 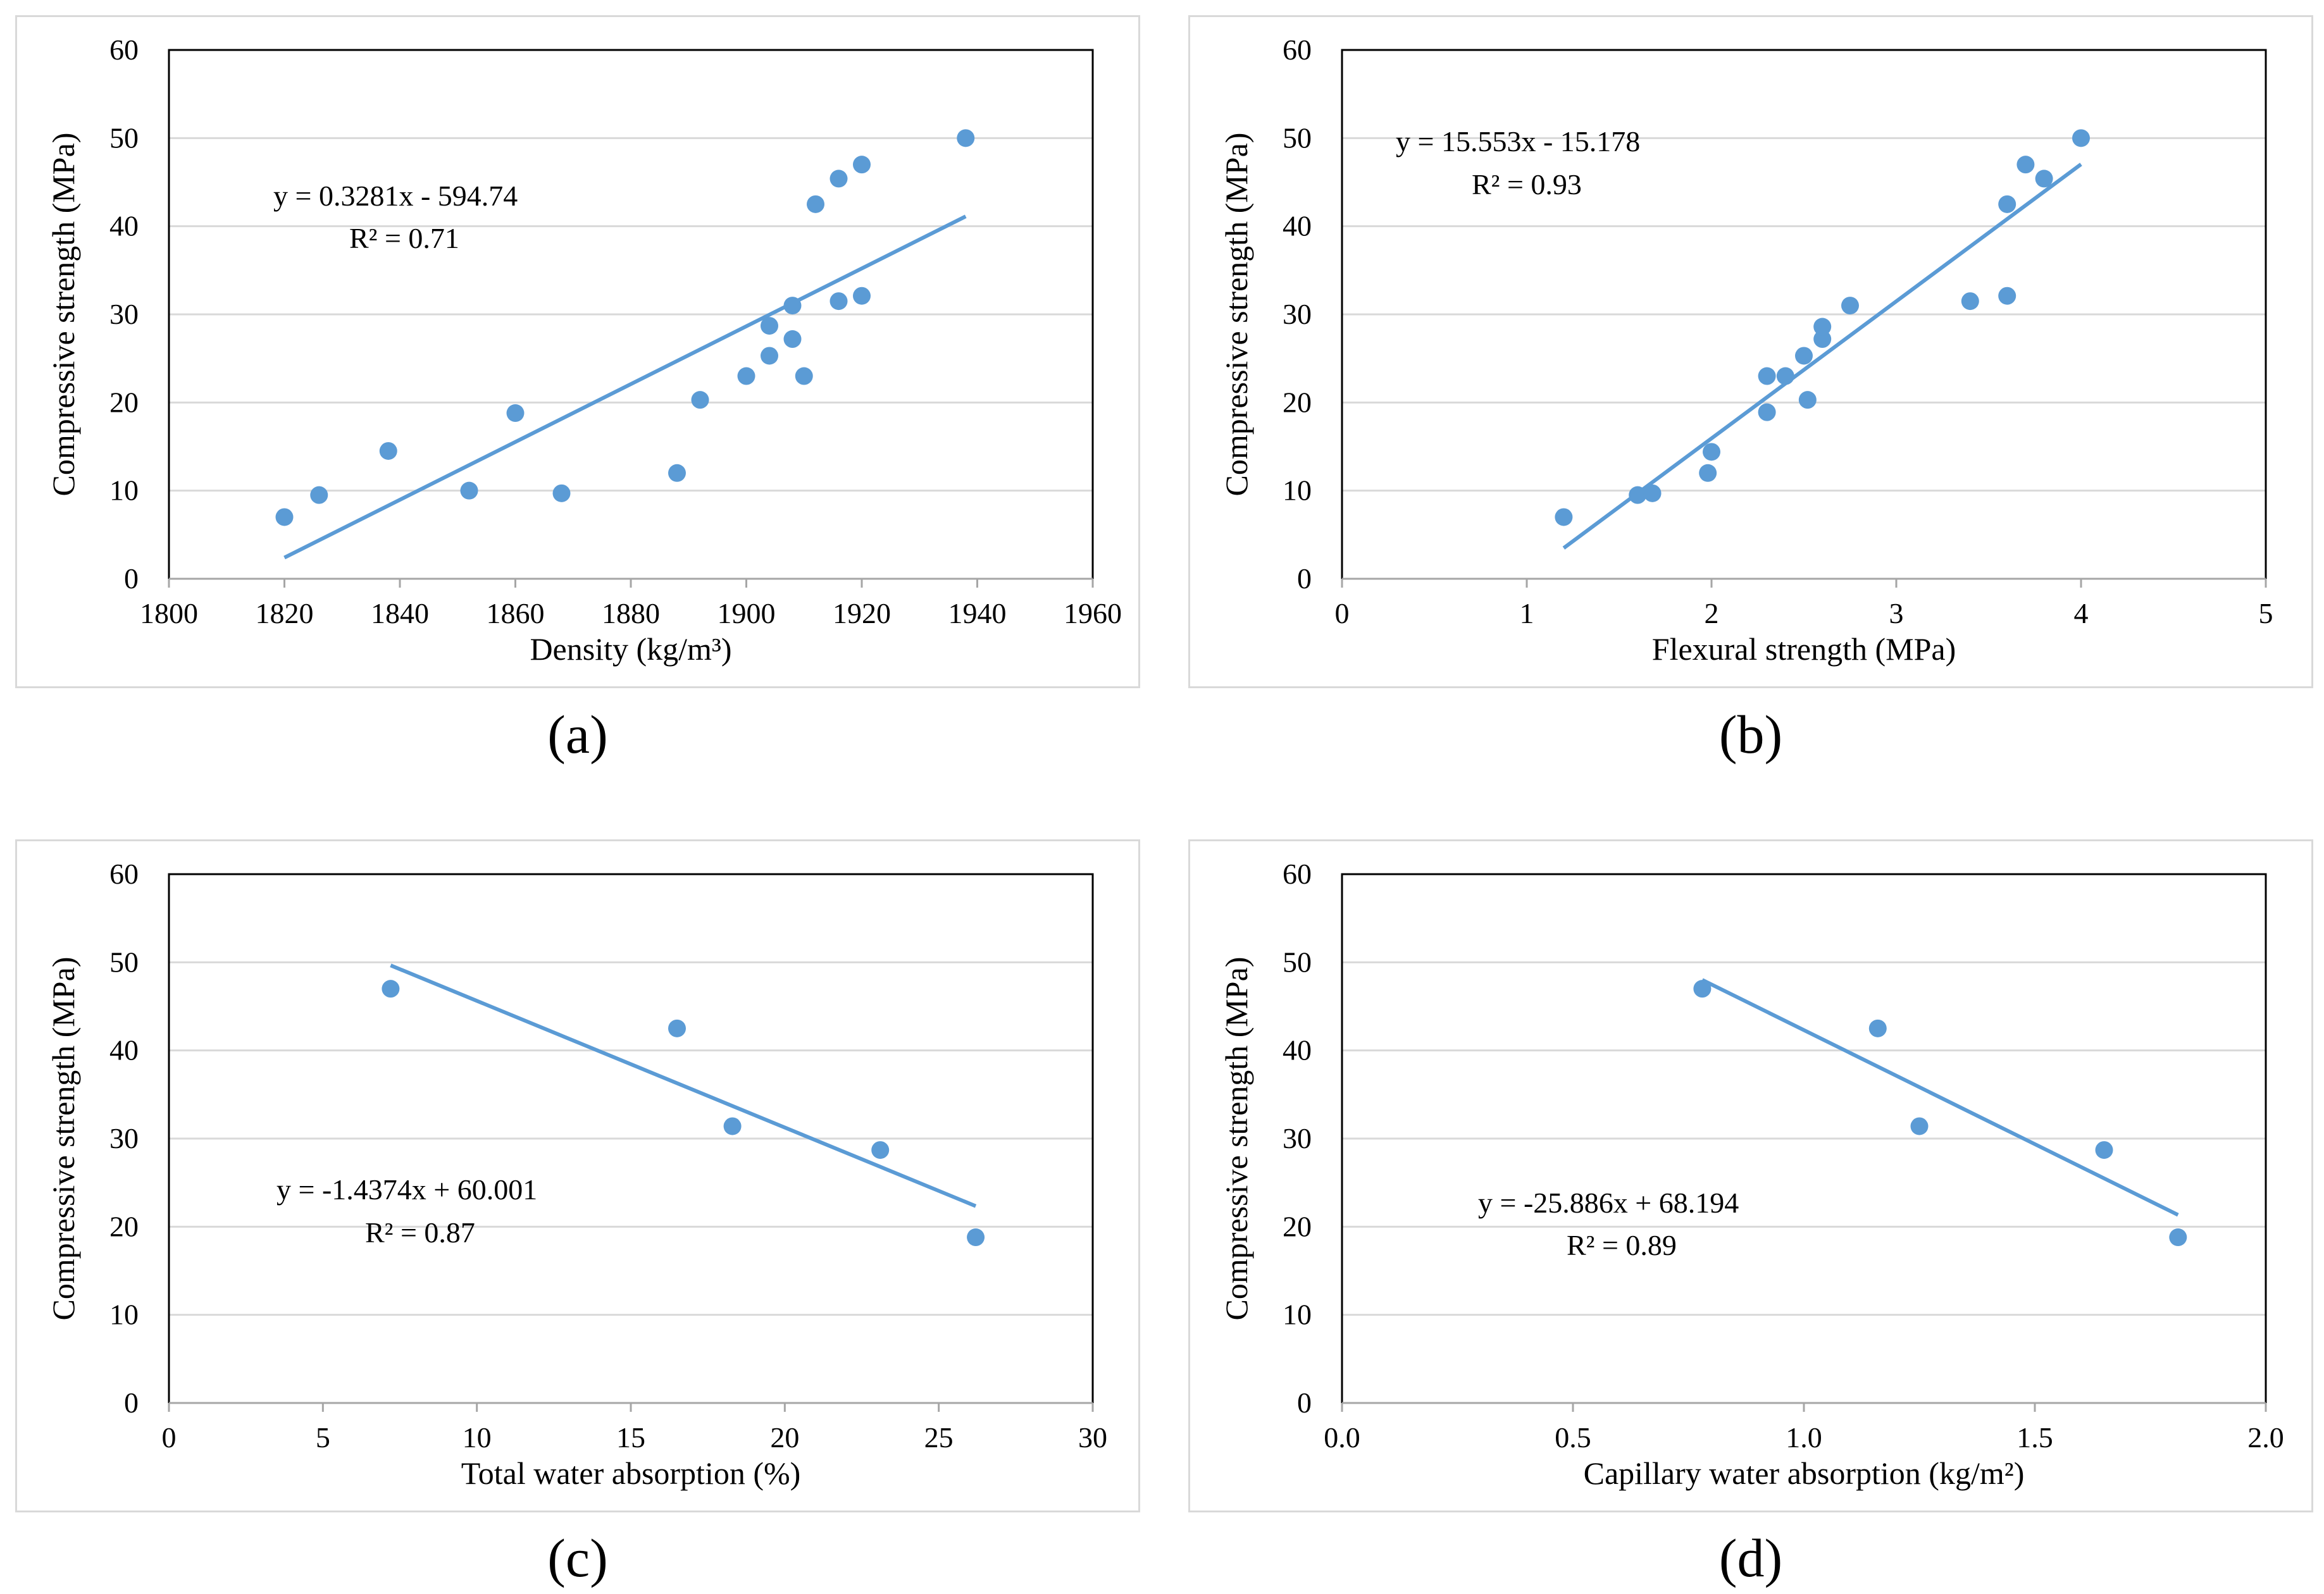 What do you see at coordinates (1527, 613) in the screenshot?
I see `x-tick-label: 1` at bounding box center [1527, 613].